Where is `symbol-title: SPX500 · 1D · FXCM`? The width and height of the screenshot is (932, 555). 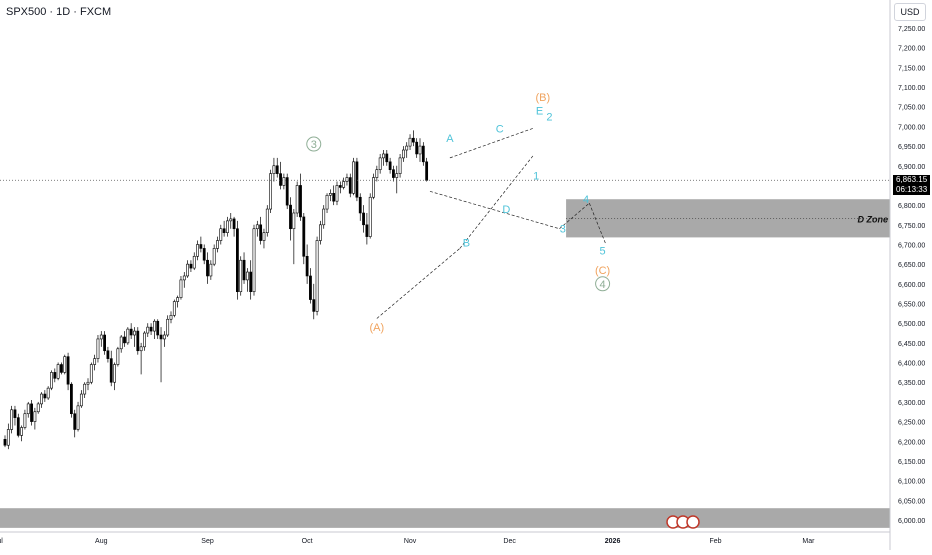
symbol-title: SPX500 · 1D · FXCM is located at coordinates (59, 12).